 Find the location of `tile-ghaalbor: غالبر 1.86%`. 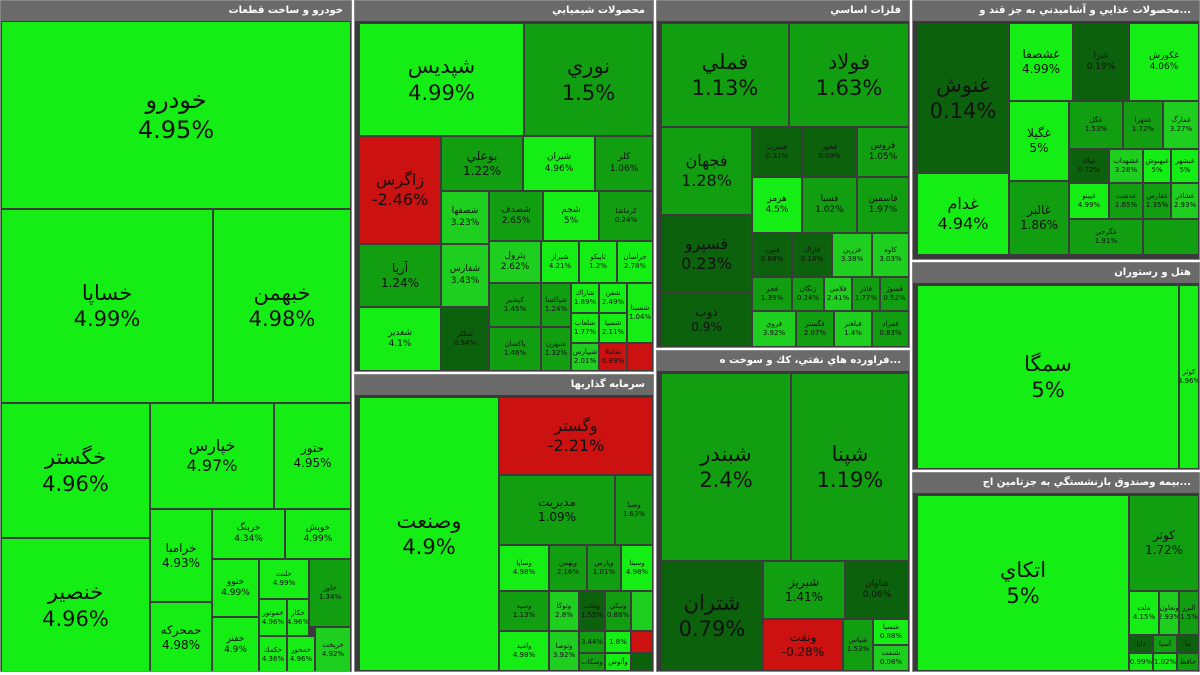

tile-ghaalbor: غالبر 1.86% is located at coordinates (1039, 218).